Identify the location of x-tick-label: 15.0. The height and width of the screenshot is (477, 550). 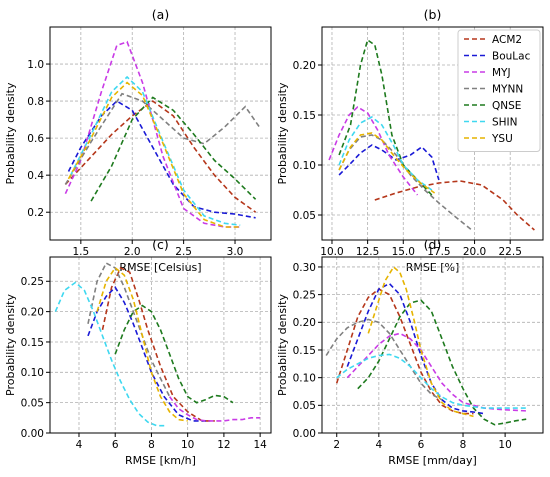
(403, 252).